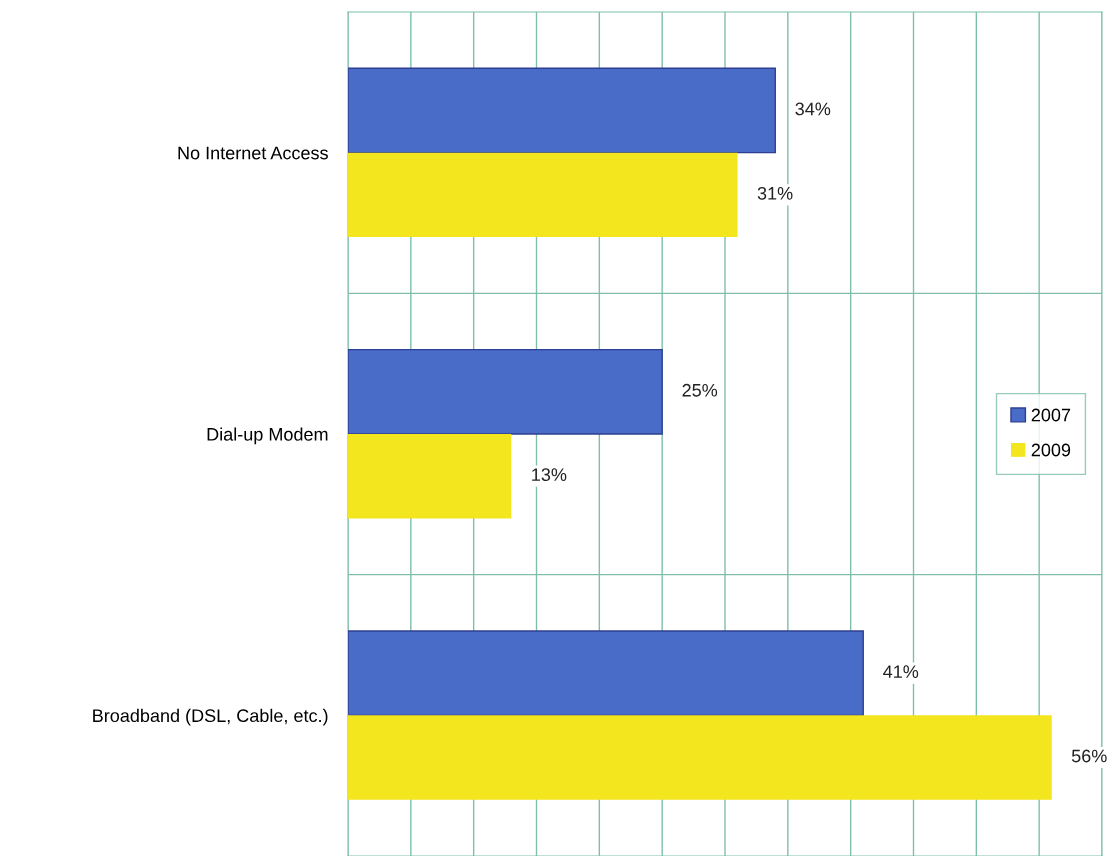 The width and height of the screenshot is (1117, 856). What do you see at coordinates (1051, 415) in the screenshot?
I see `legend-label: 2007` at bounding box center [1051, 415].